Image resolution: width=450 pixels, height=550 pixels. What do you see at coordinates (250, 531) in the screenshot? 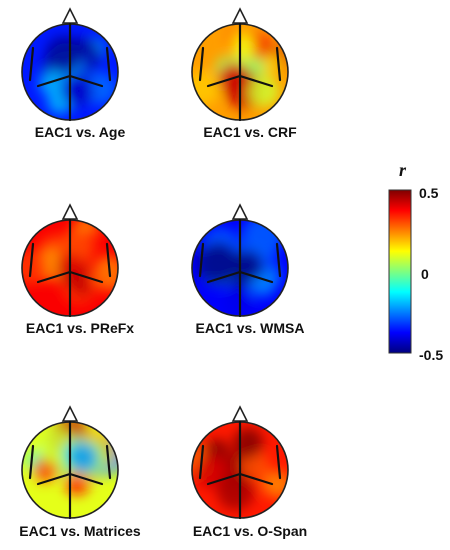
I see `map-label-ospan: EAC1 vs. O-Span` at bounding box center [250, 531].